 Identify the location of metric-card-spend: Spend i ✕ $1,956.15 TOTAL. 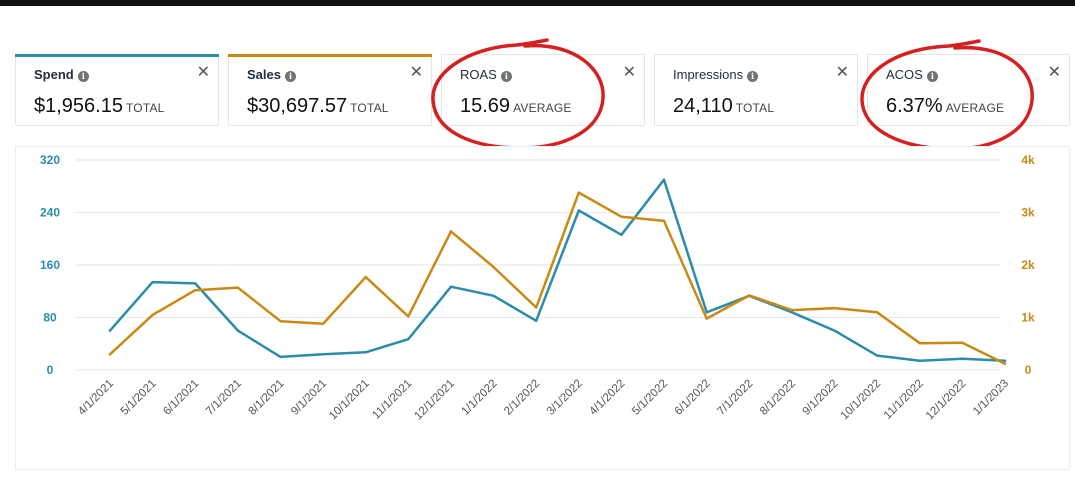
(117, 90).